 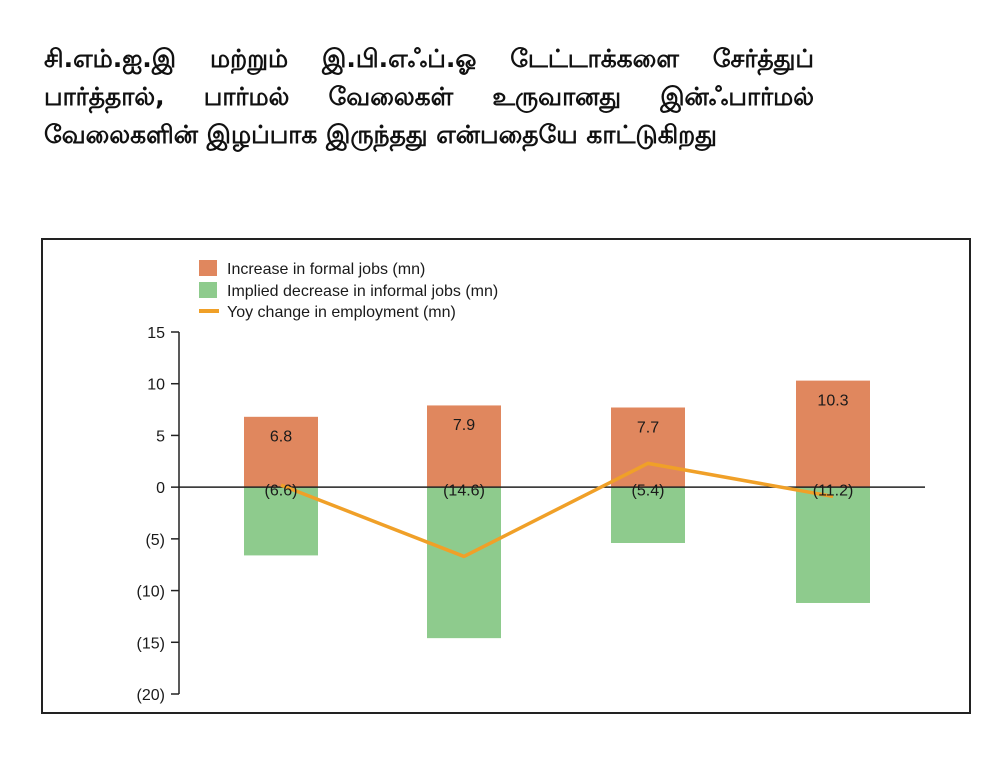 I want to click on y-tick-label: 10, so click(x=156, y=385).